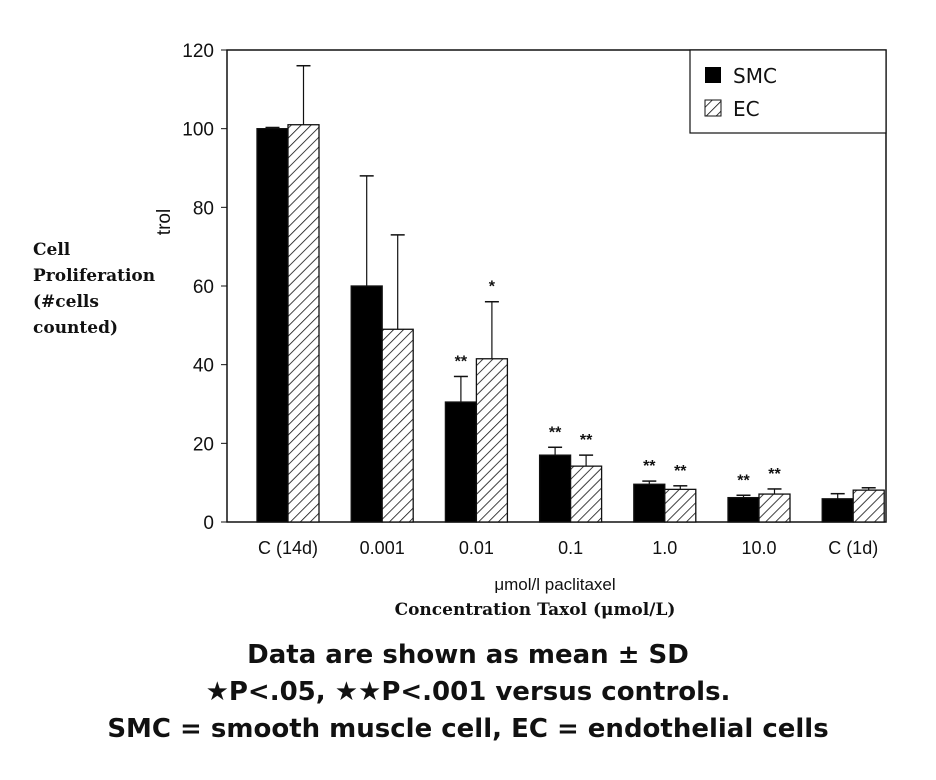  Describe the element at coordinates (535, 610) in the screenshot. I see `x-axis-label-2: Concentration Taxol (μmol/L)` at that location.